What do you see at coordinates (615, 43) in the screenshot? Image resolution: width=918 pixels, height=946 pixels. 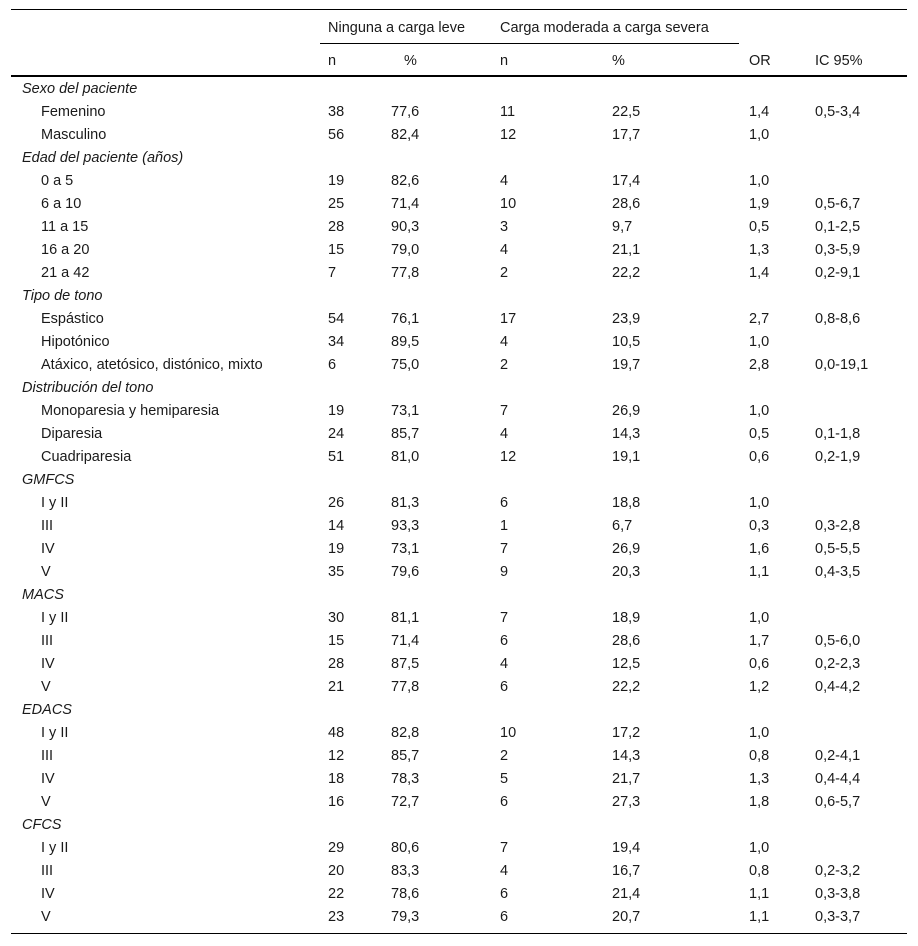 I see `group-rule-severe` at bounding box center [615, 43].